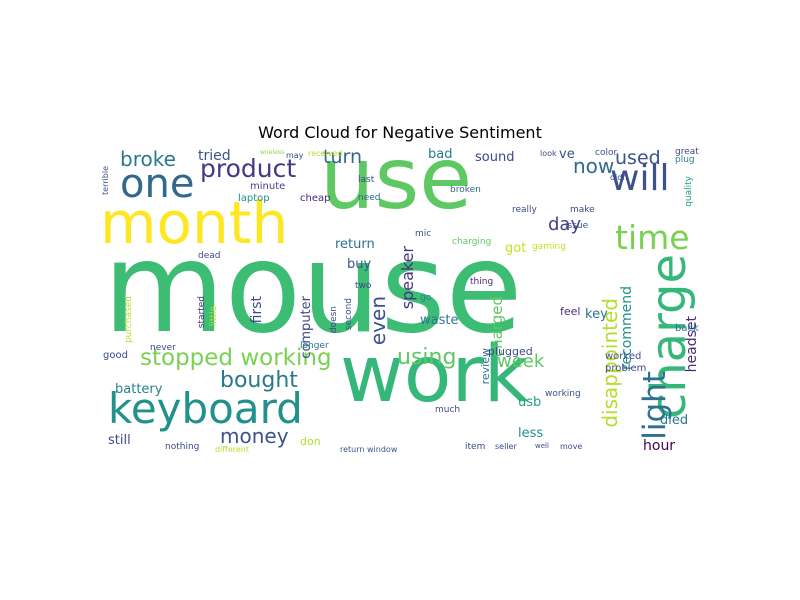 This screenshot has height=600, width=800. I want to click on word-one: one, so click(157, 184).